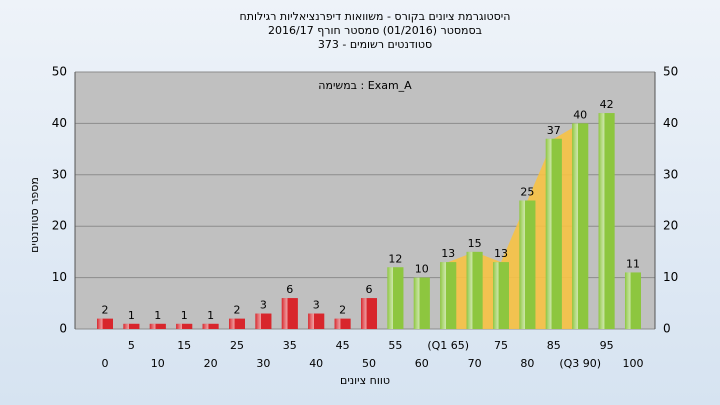 This screenshot has width=720, height=405. Describe the element at coordinates (290, 345) in the screenshot. I see `x-tick-label: 35` at that location.